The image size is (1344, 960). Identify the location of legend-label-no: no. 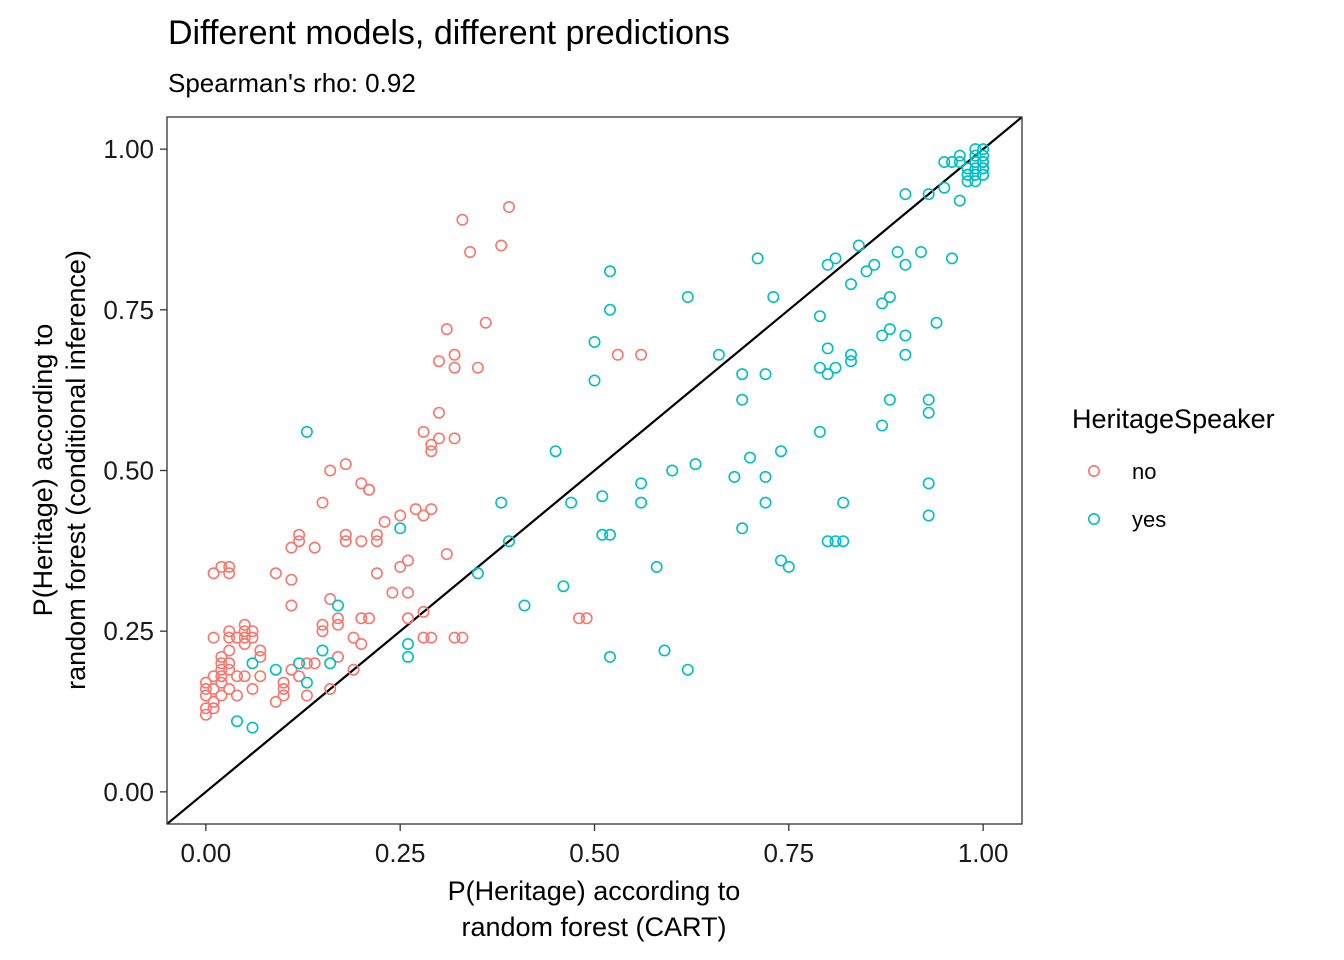
(1144, 471).